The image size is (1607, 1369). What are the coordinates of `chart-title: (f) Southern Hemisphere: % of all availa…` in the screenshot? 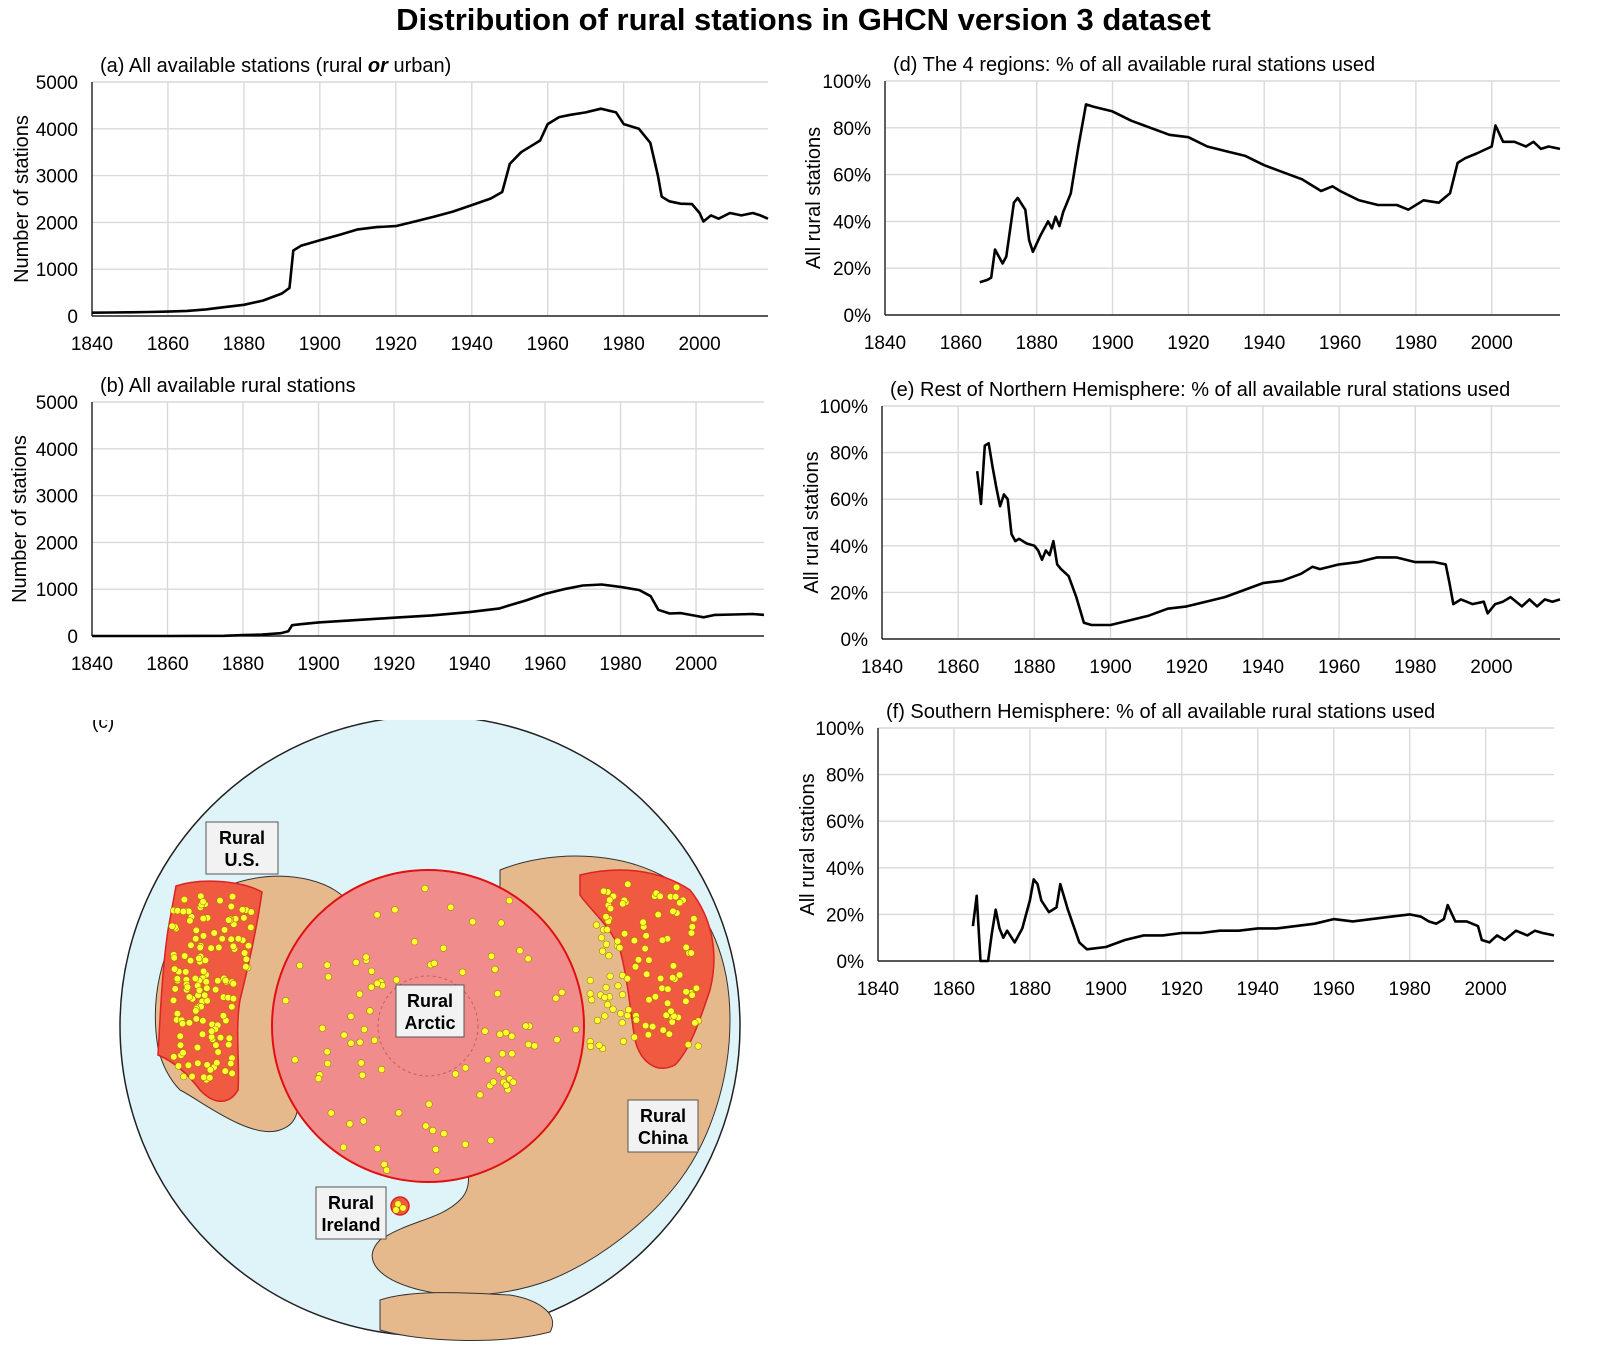 It's located at (1160, 712).